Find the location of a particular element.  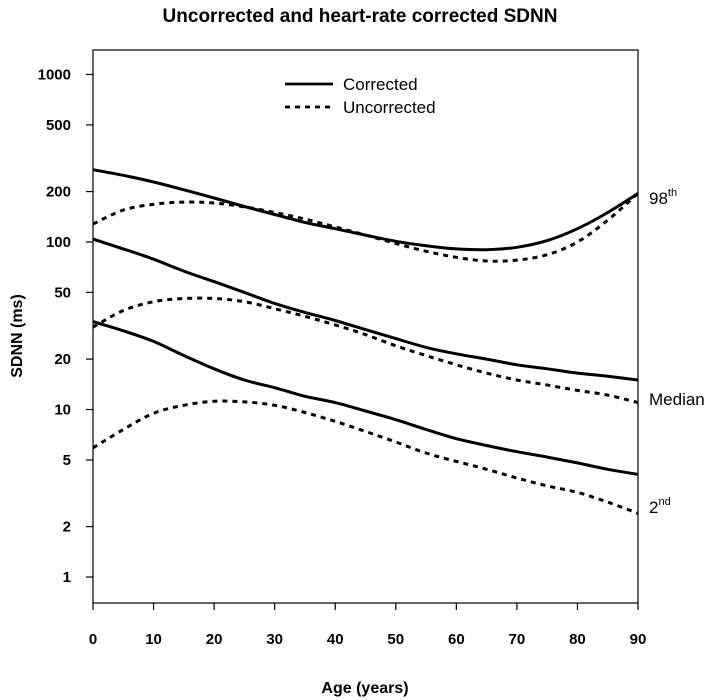

y-tick-label: 20 is located at coordinates (62, 359).